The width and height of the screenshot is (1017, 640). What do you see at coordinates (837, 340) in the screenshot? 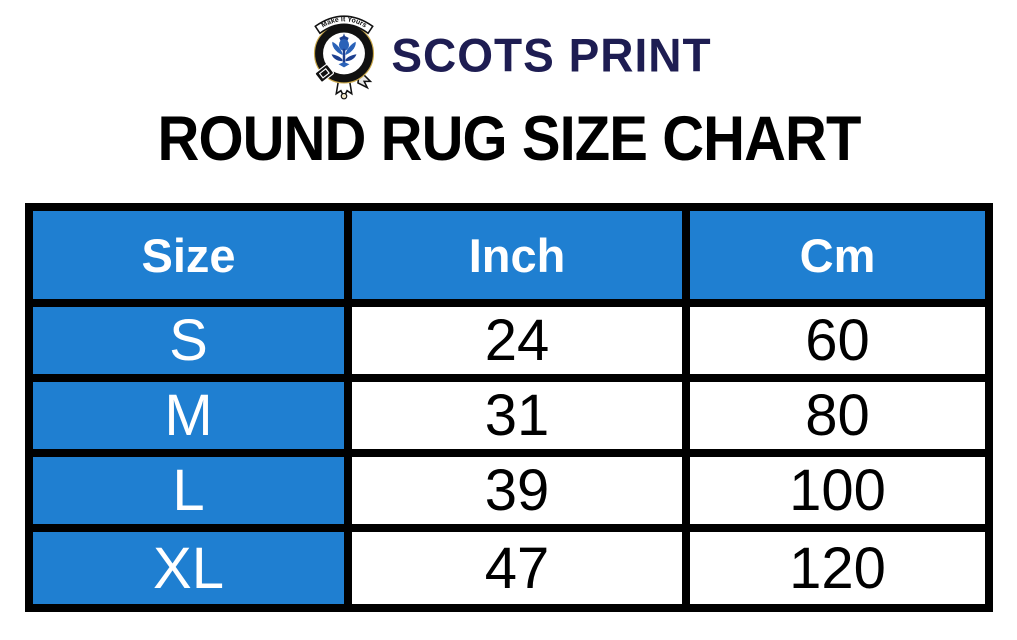
I see `cm-cell-s: 60` at bounding box center [837, 340].